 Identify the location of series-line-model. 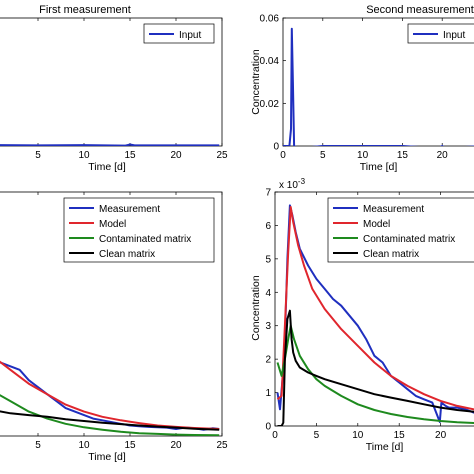
(110, 395).